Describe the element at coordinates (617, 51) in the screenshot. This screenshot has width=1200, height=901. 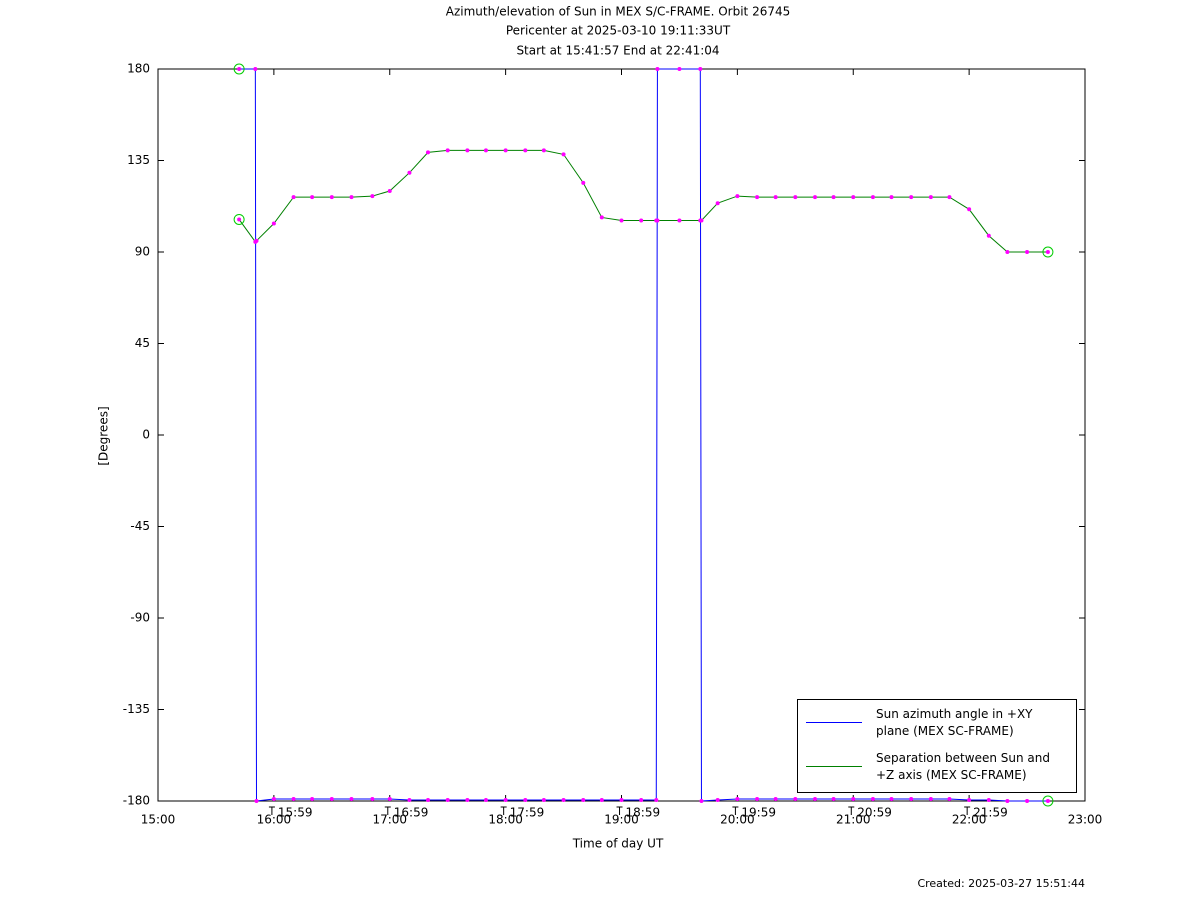
I see `chart-subtitle: Start at 15:41:57 End at 22:41:04` at that location.